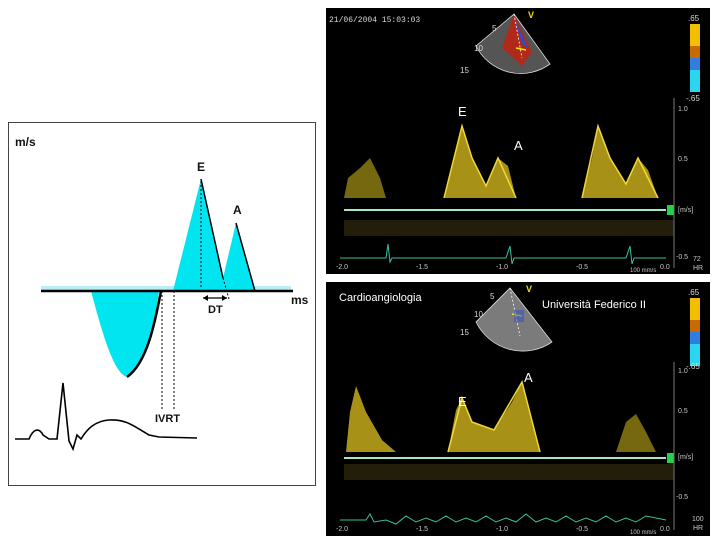  What do you see at coordinates (342, 529) in the screenshot?
I see `x-tick-neg-2-0-bottom: -2.0` at bounding box center [342, 529].